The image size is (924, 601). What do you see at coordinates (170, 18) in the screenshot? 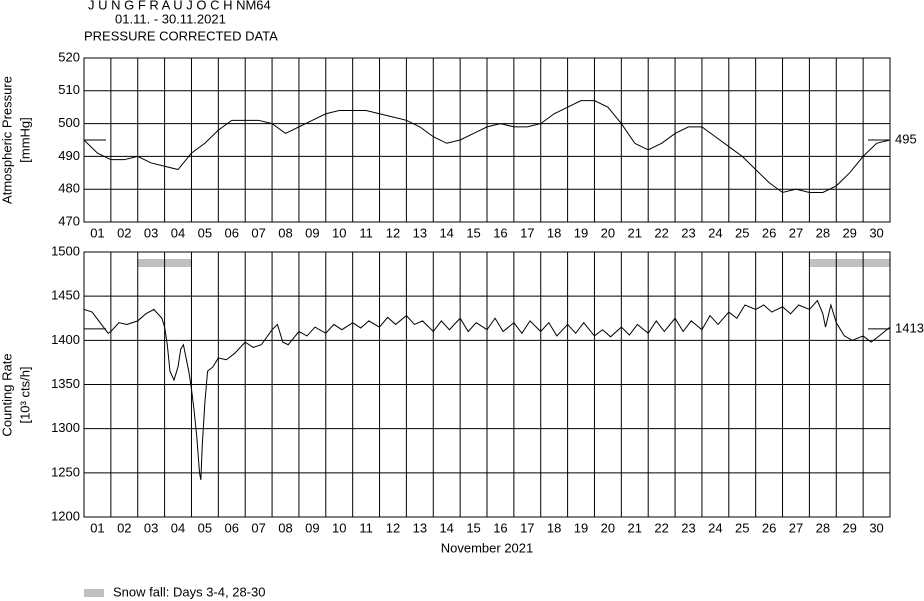
I see `period: 01.11. - 30.11.2021` at bounding box center [170, 18].